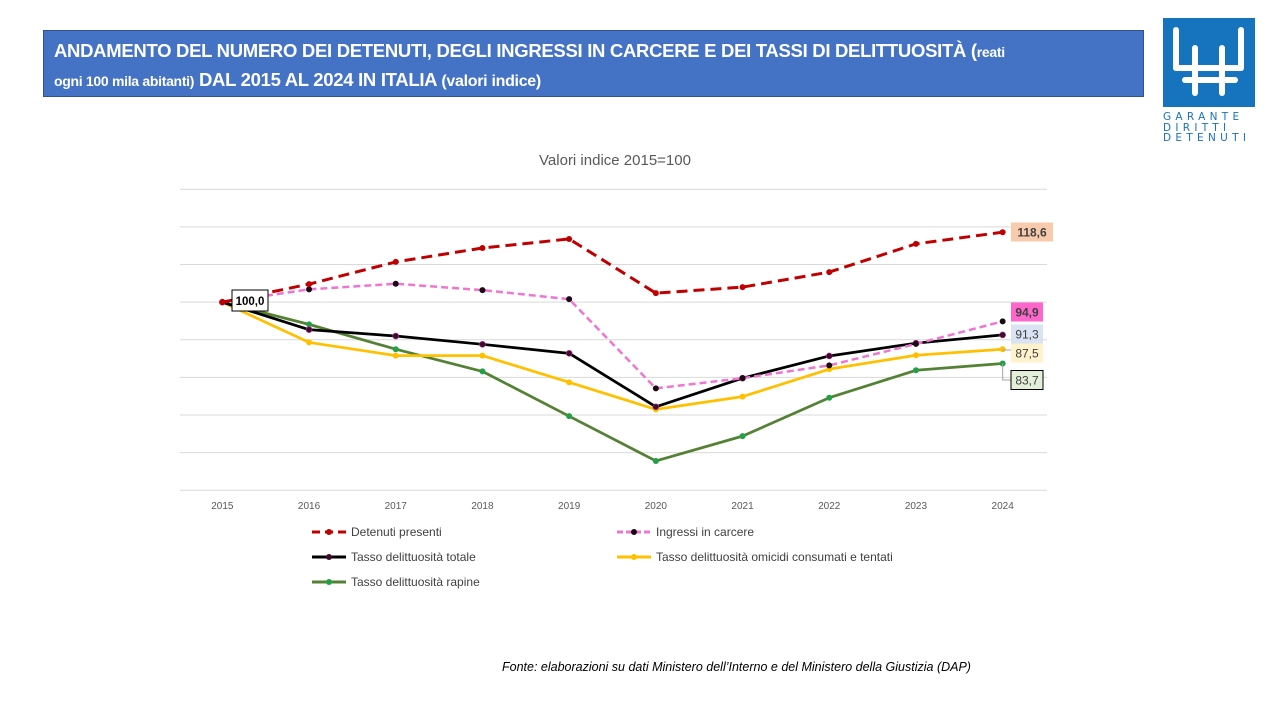  What do you see at coordinates (829, 506) in the screenshot?
I see `x-tick-label: 2022` at bounding box center [829, 506].